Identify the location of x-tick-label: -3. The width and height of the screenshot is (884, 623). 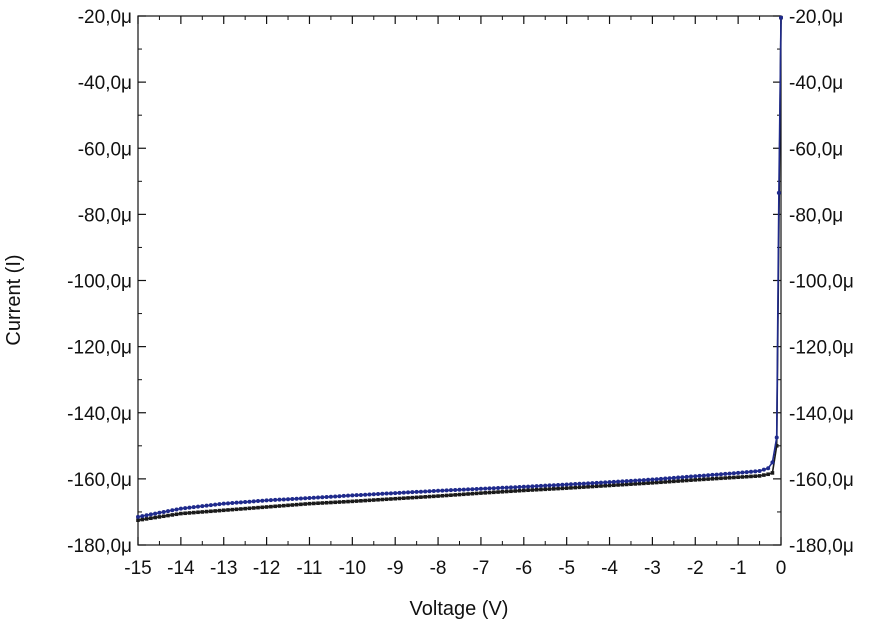
(652, 568).